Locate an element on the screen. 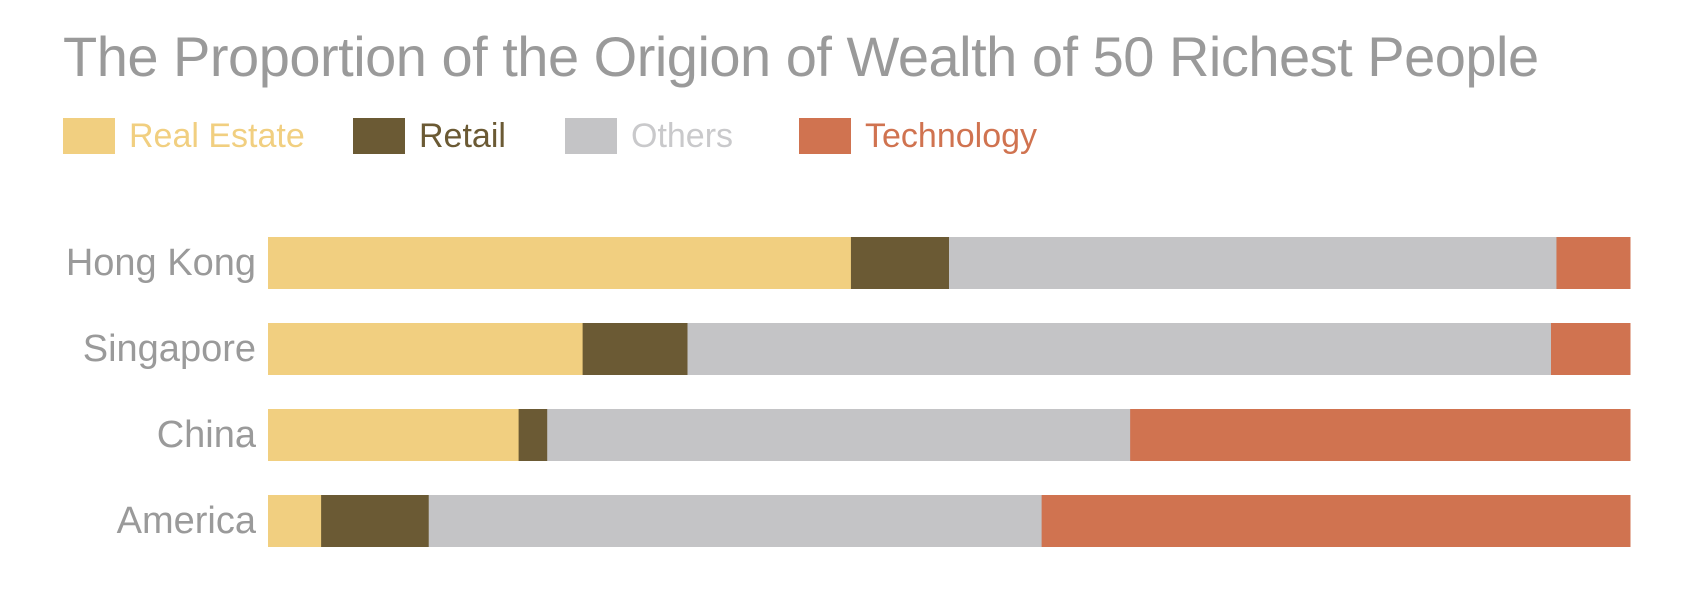 This screenshot has height=612, width=1702. legend: Real Estate Retail Others Technology is located at coordinates (863, 135).